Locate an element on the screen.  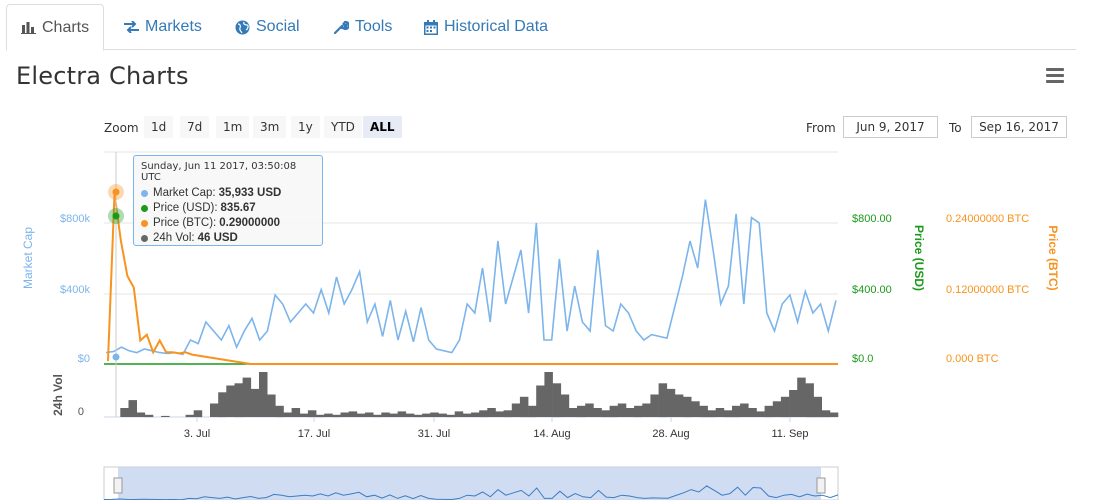
zoom-1m-button: 1m is located at coordinates (233, 127).